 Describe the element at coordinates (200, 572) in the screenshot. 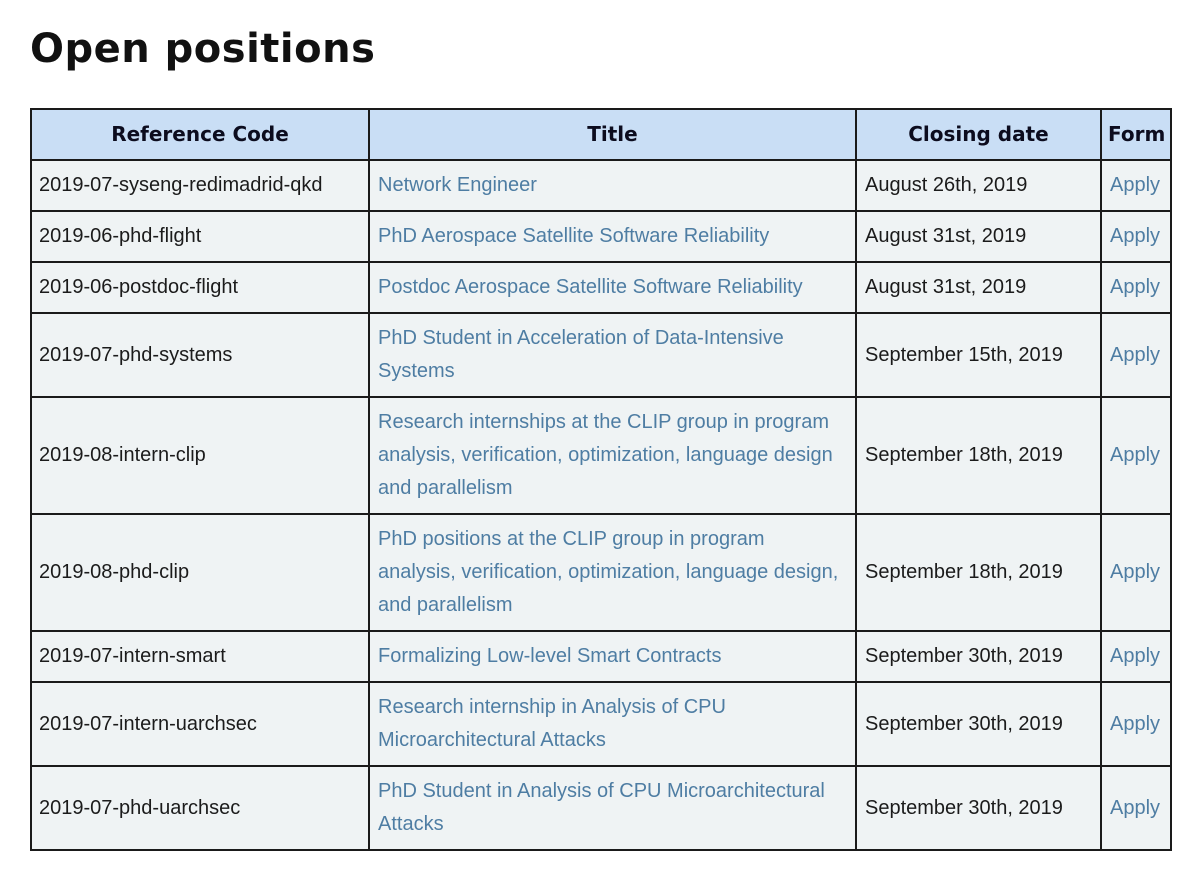

I see `reference-code-cell: 2019-08-phd-clip` at that location.